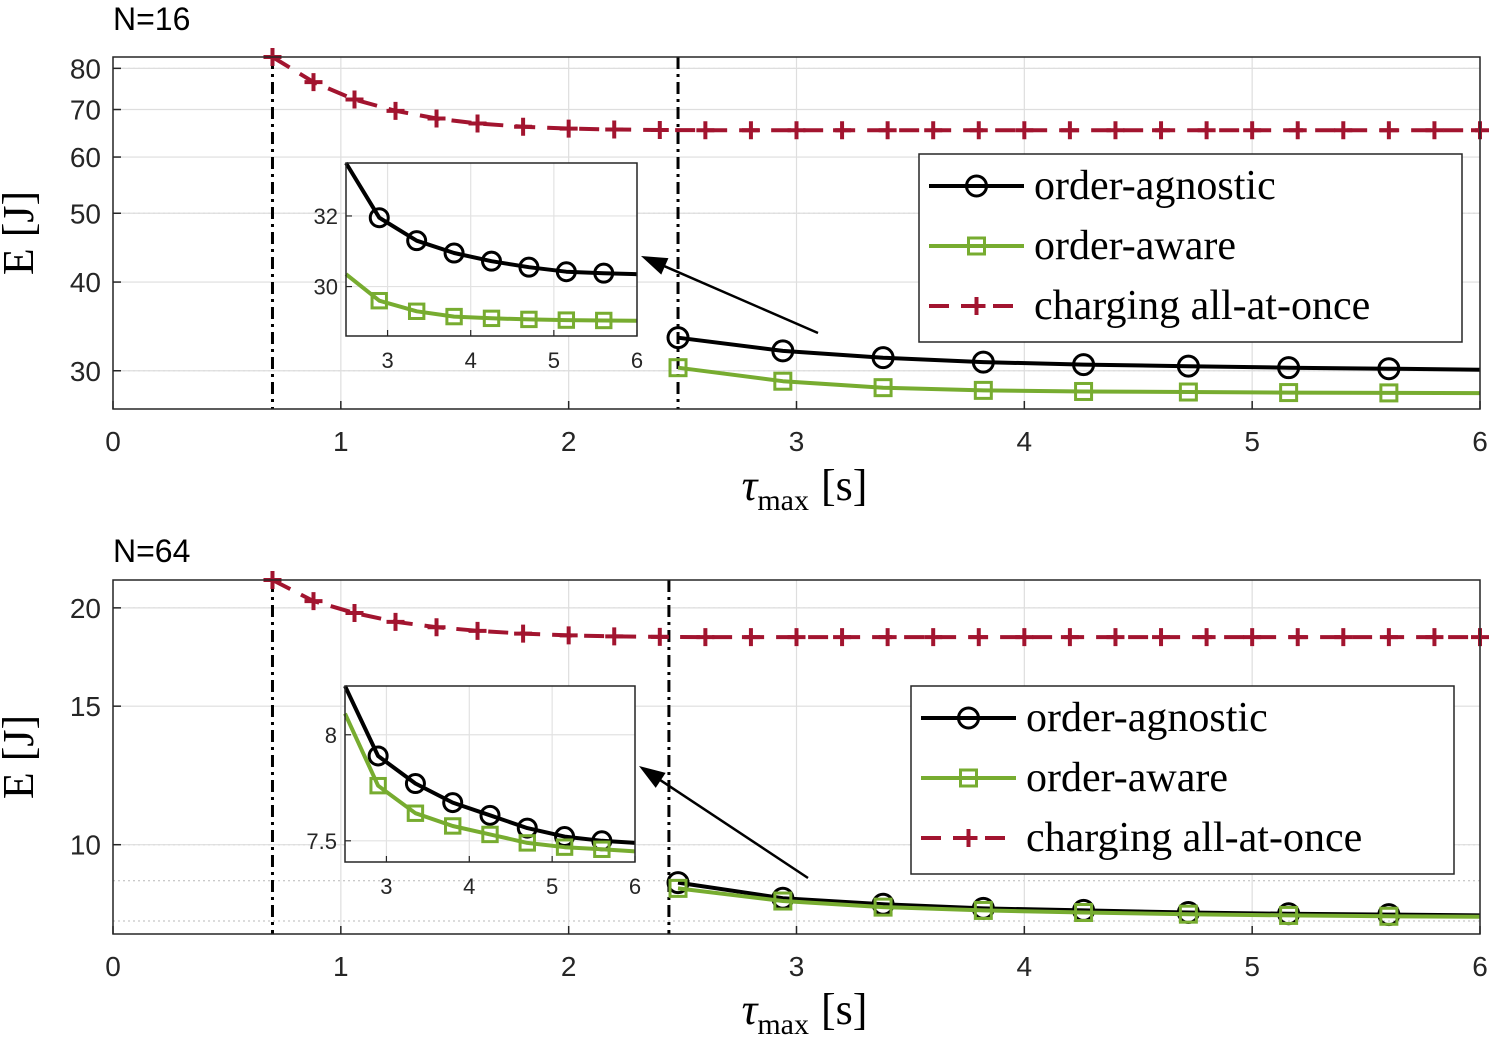 The image size is (1495, 1043). Describe the element at coordinates (326, 287) in the screenshot. I see `inset-y-tick-label: 30` at that location.